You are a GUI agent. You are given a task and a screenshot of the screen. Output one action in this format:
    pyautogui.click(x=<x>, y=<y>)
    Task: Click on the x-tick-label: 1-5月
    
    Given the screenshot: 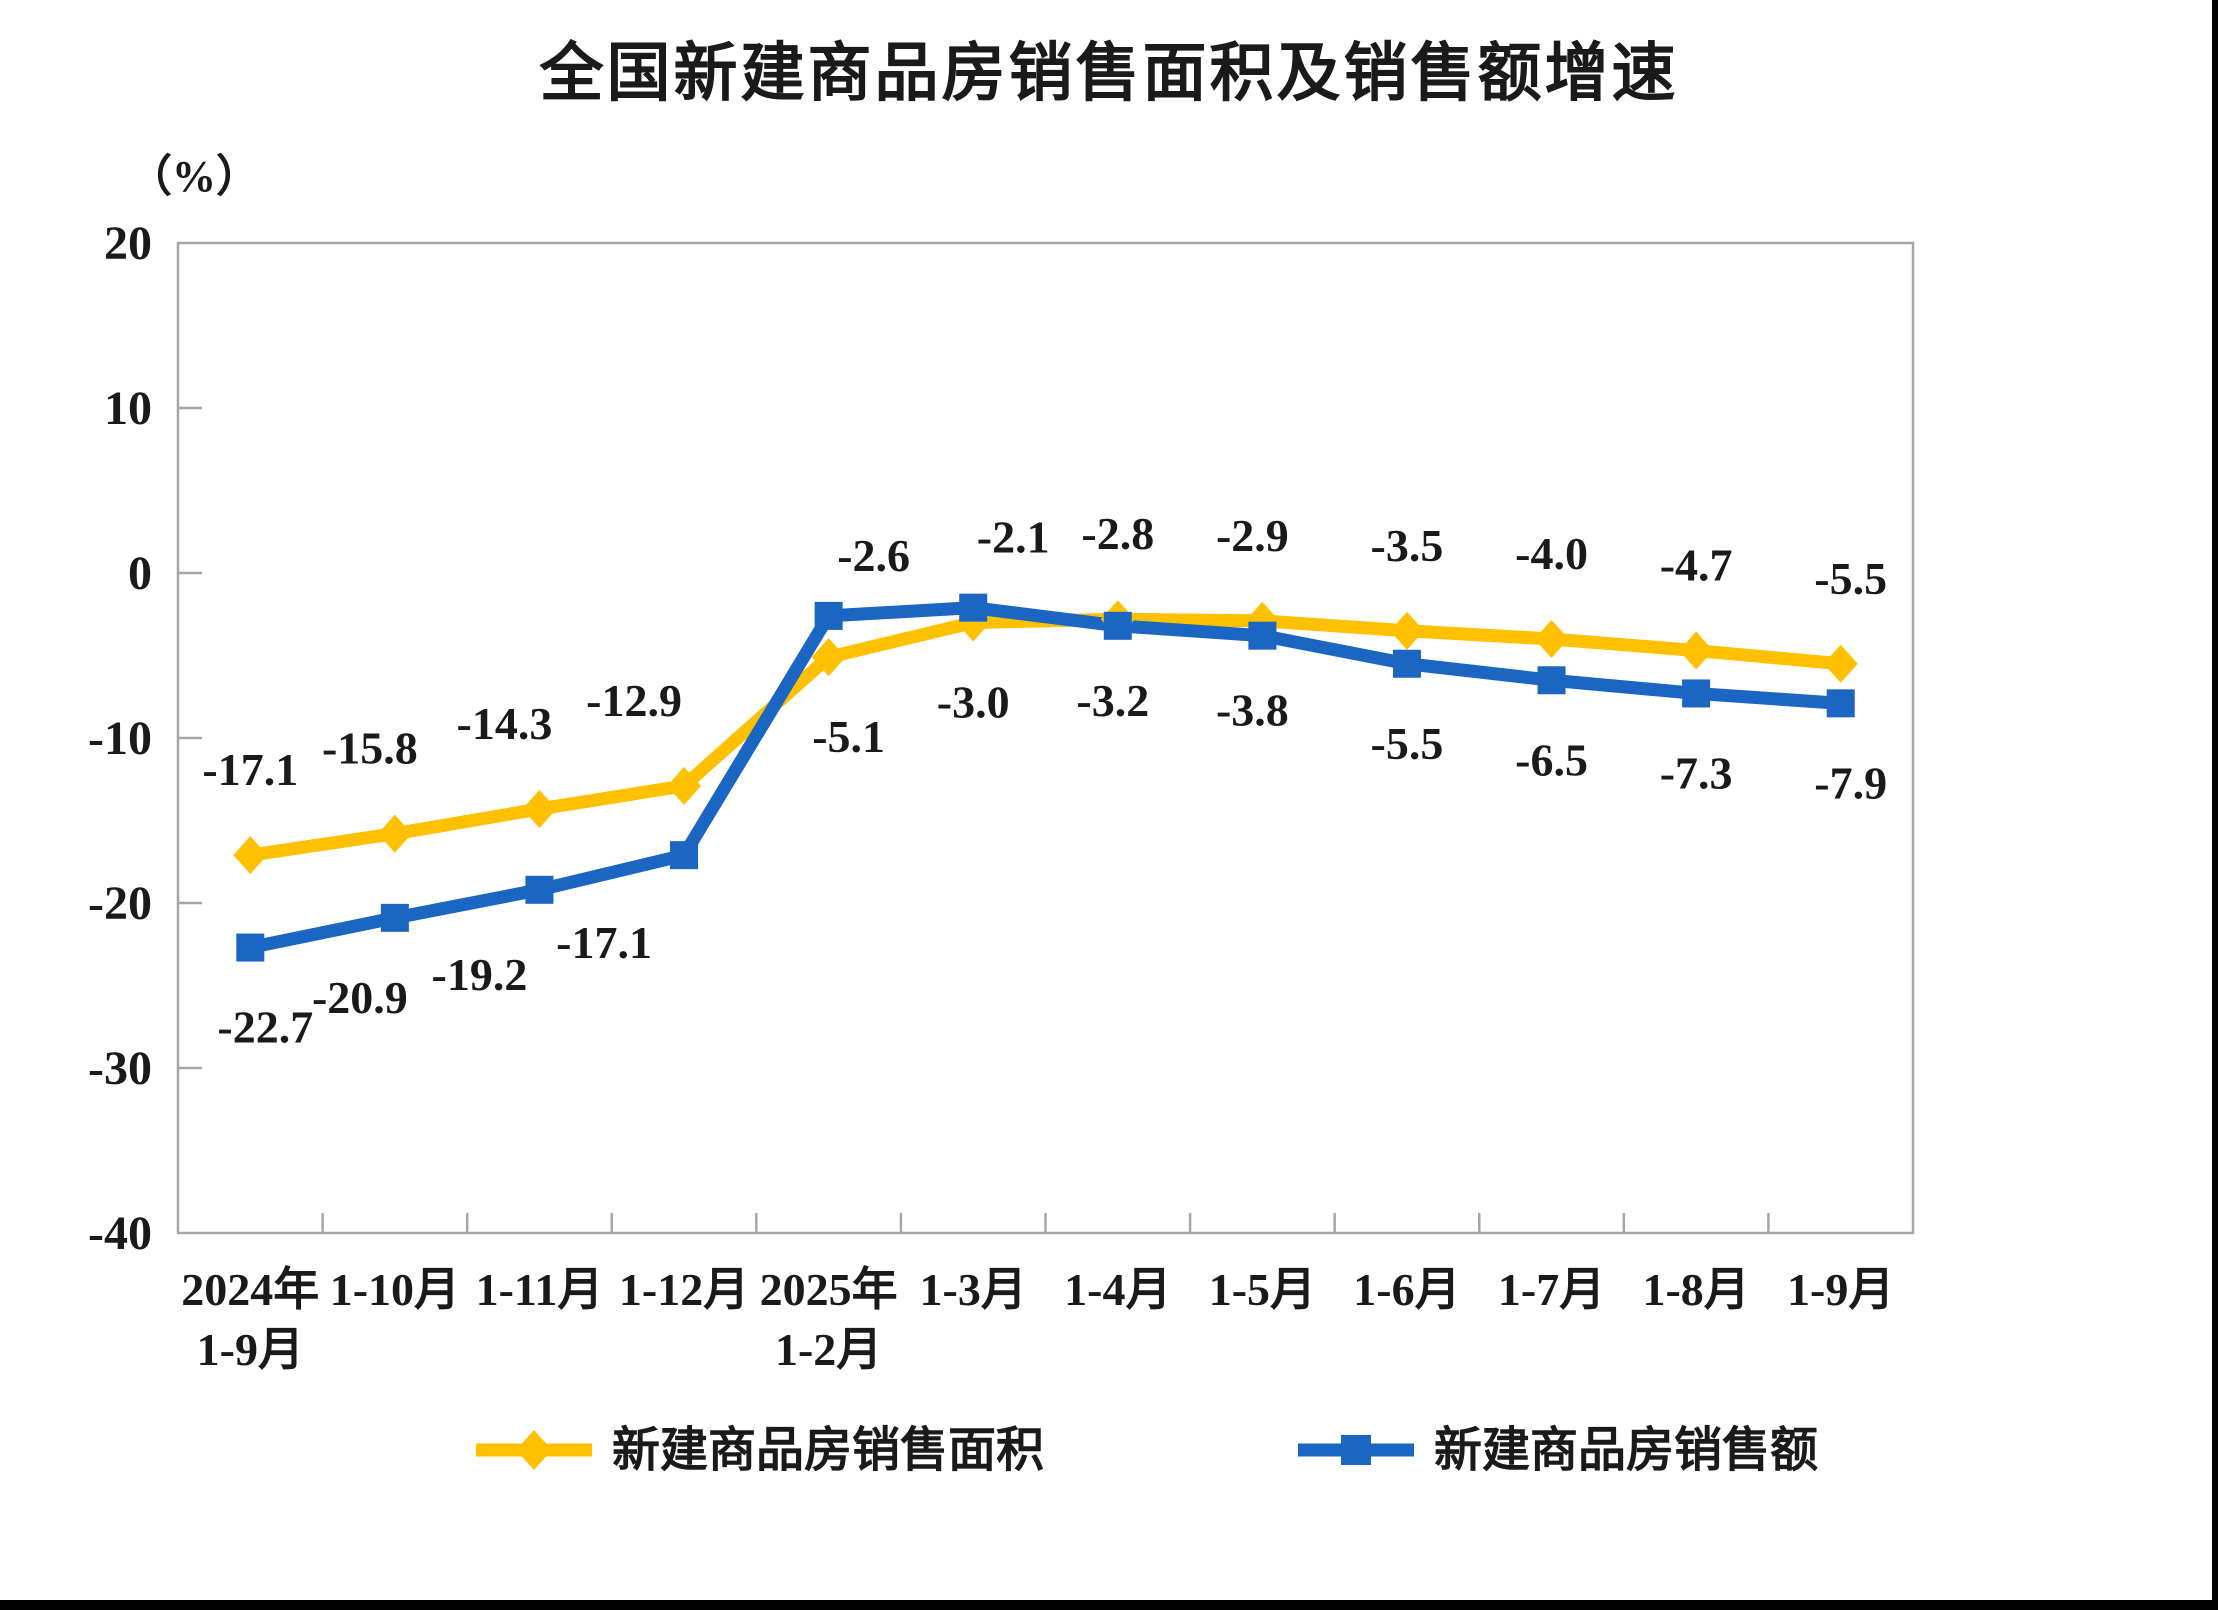 What is the action you would take?
    pyautogui.click(x=1262, y=1289)
    